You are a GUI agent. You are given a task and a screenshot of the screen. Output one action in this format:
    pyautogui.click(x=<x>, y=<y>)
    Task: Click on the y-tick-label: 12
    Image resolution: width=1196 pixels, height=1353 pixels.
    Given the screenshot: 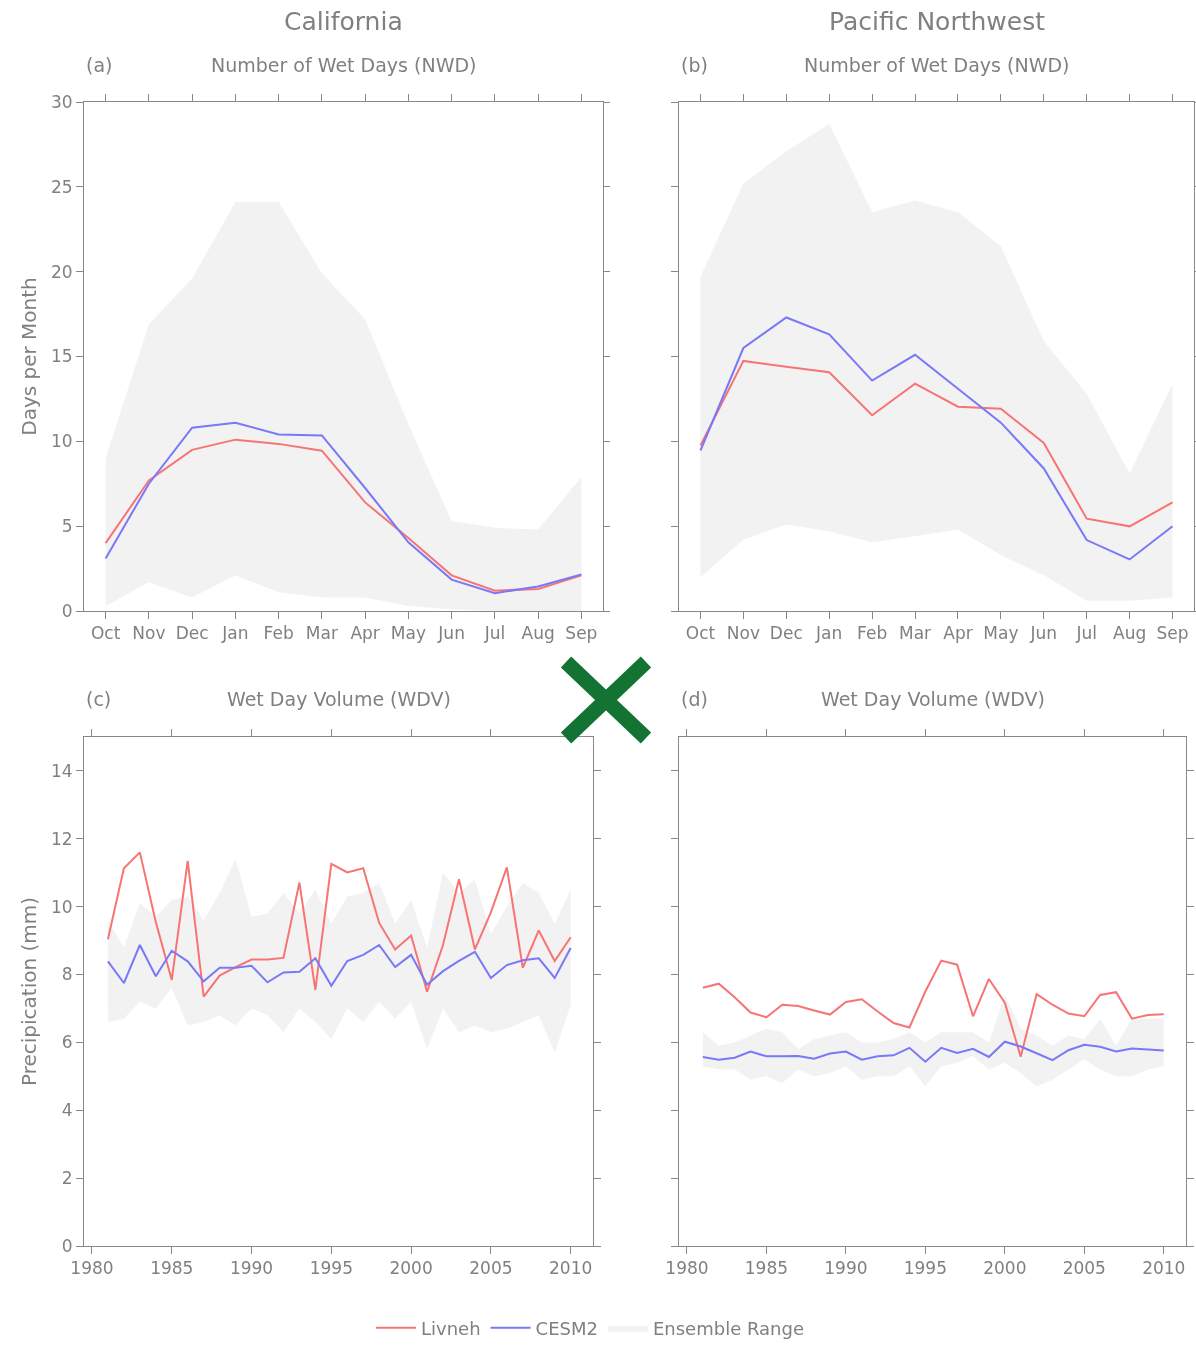 What is the action you would take?
    pyautogui.click(x=61, y=838)
    